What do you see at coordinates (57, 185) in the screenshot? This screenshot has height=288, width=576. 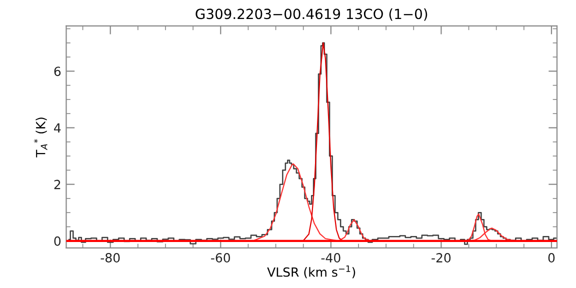 I see `y-tick-label: 2` at bounding box center [57, 185].